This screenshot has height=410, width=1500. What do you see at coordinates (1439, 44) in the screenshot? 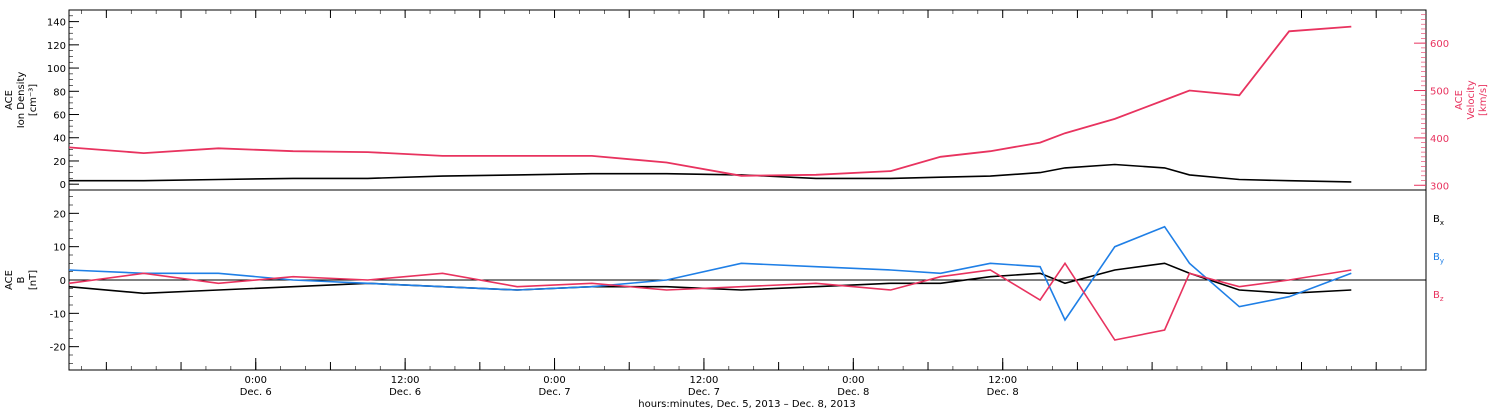
I see `y2-tick-label: 600` at bounding box center [1439, 44].